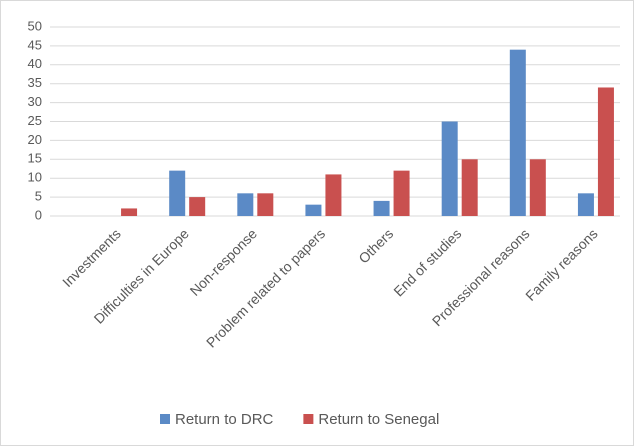 The image size is (634, 446). What do you see at coordinates (35, 139) in the screenshot?
I see `y-tick-label: 20` at bounding box center [35, 139].